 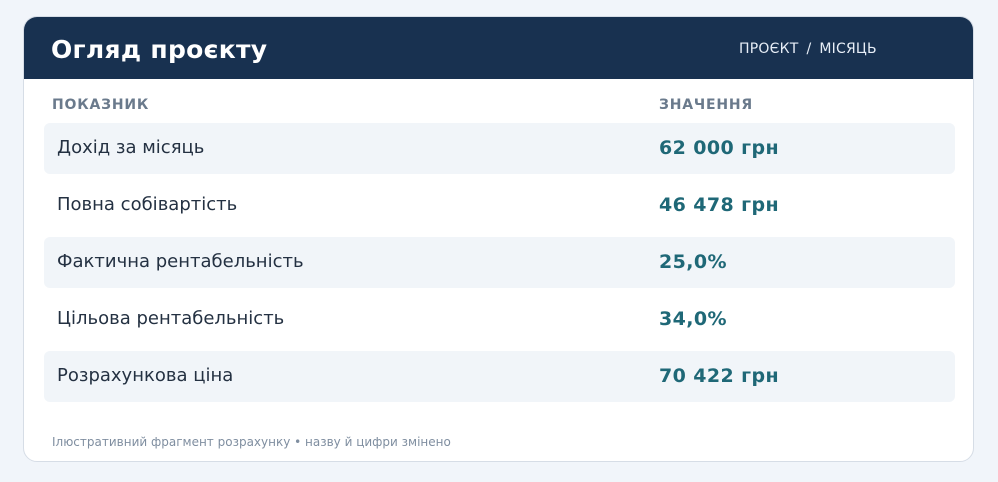 I want to click on table-row: Цільова рентабельність 34,0%, so click(x=499, y=319).